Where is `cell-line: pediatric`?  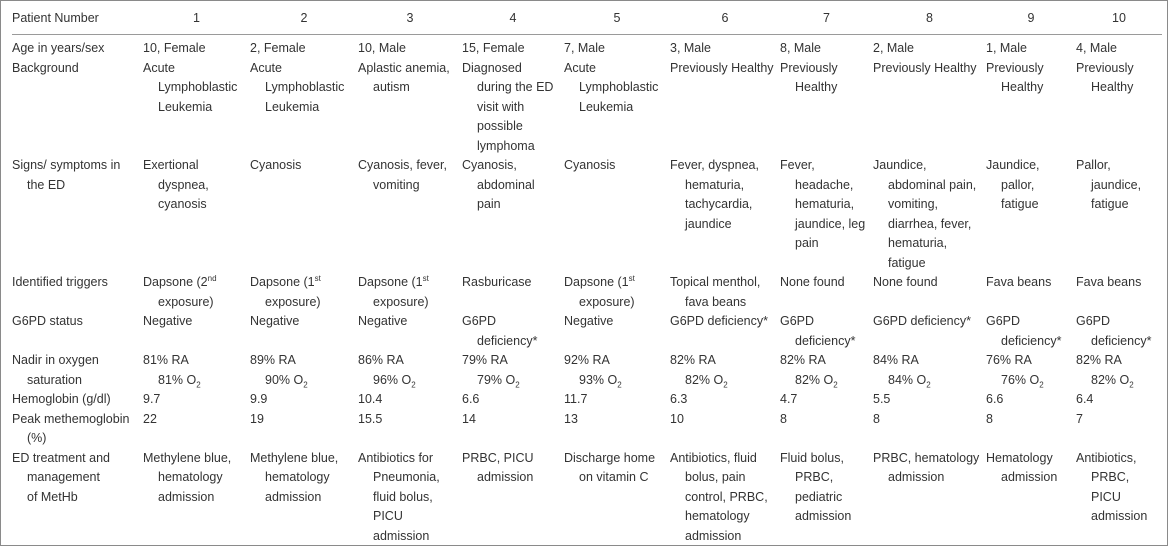 cell-line: pediatric is located at coordinates (819, 496).